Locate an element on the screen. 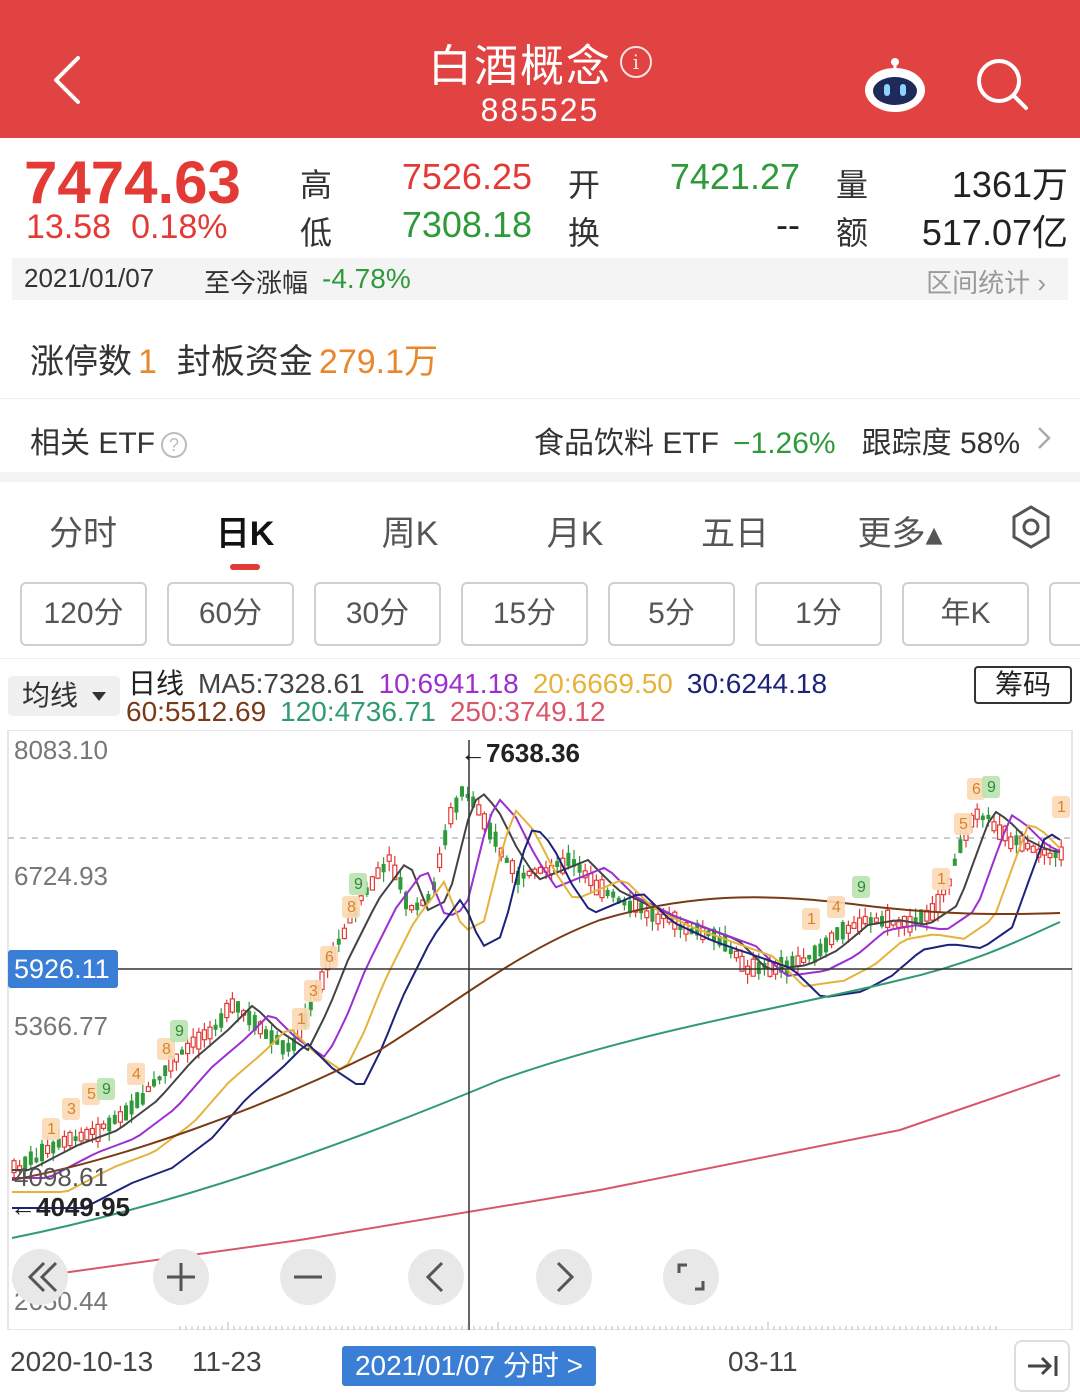 This screenshot has width=1080, height=1395. change-value: 13.58 is located at coordinates (69, 227).